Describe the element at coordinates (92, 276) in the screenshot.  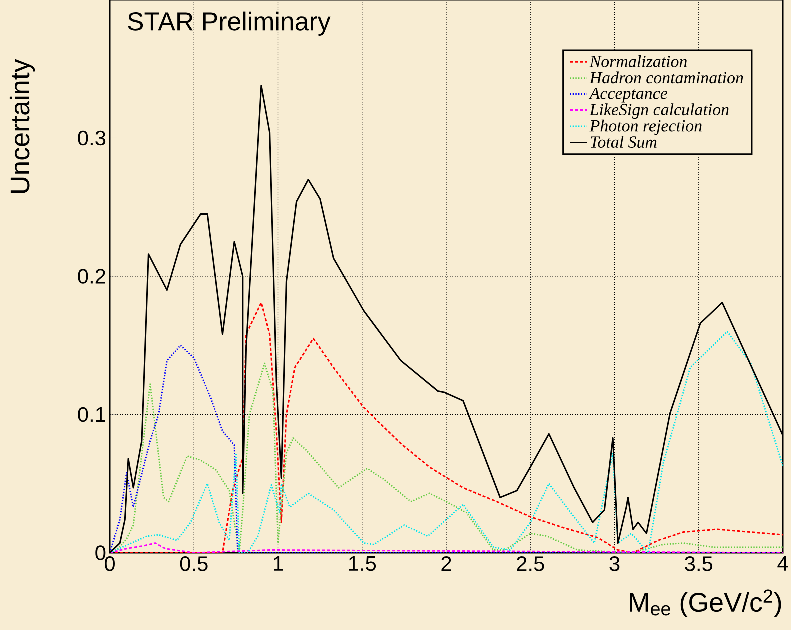
I see `y-tick-label: 0.2` at that location.